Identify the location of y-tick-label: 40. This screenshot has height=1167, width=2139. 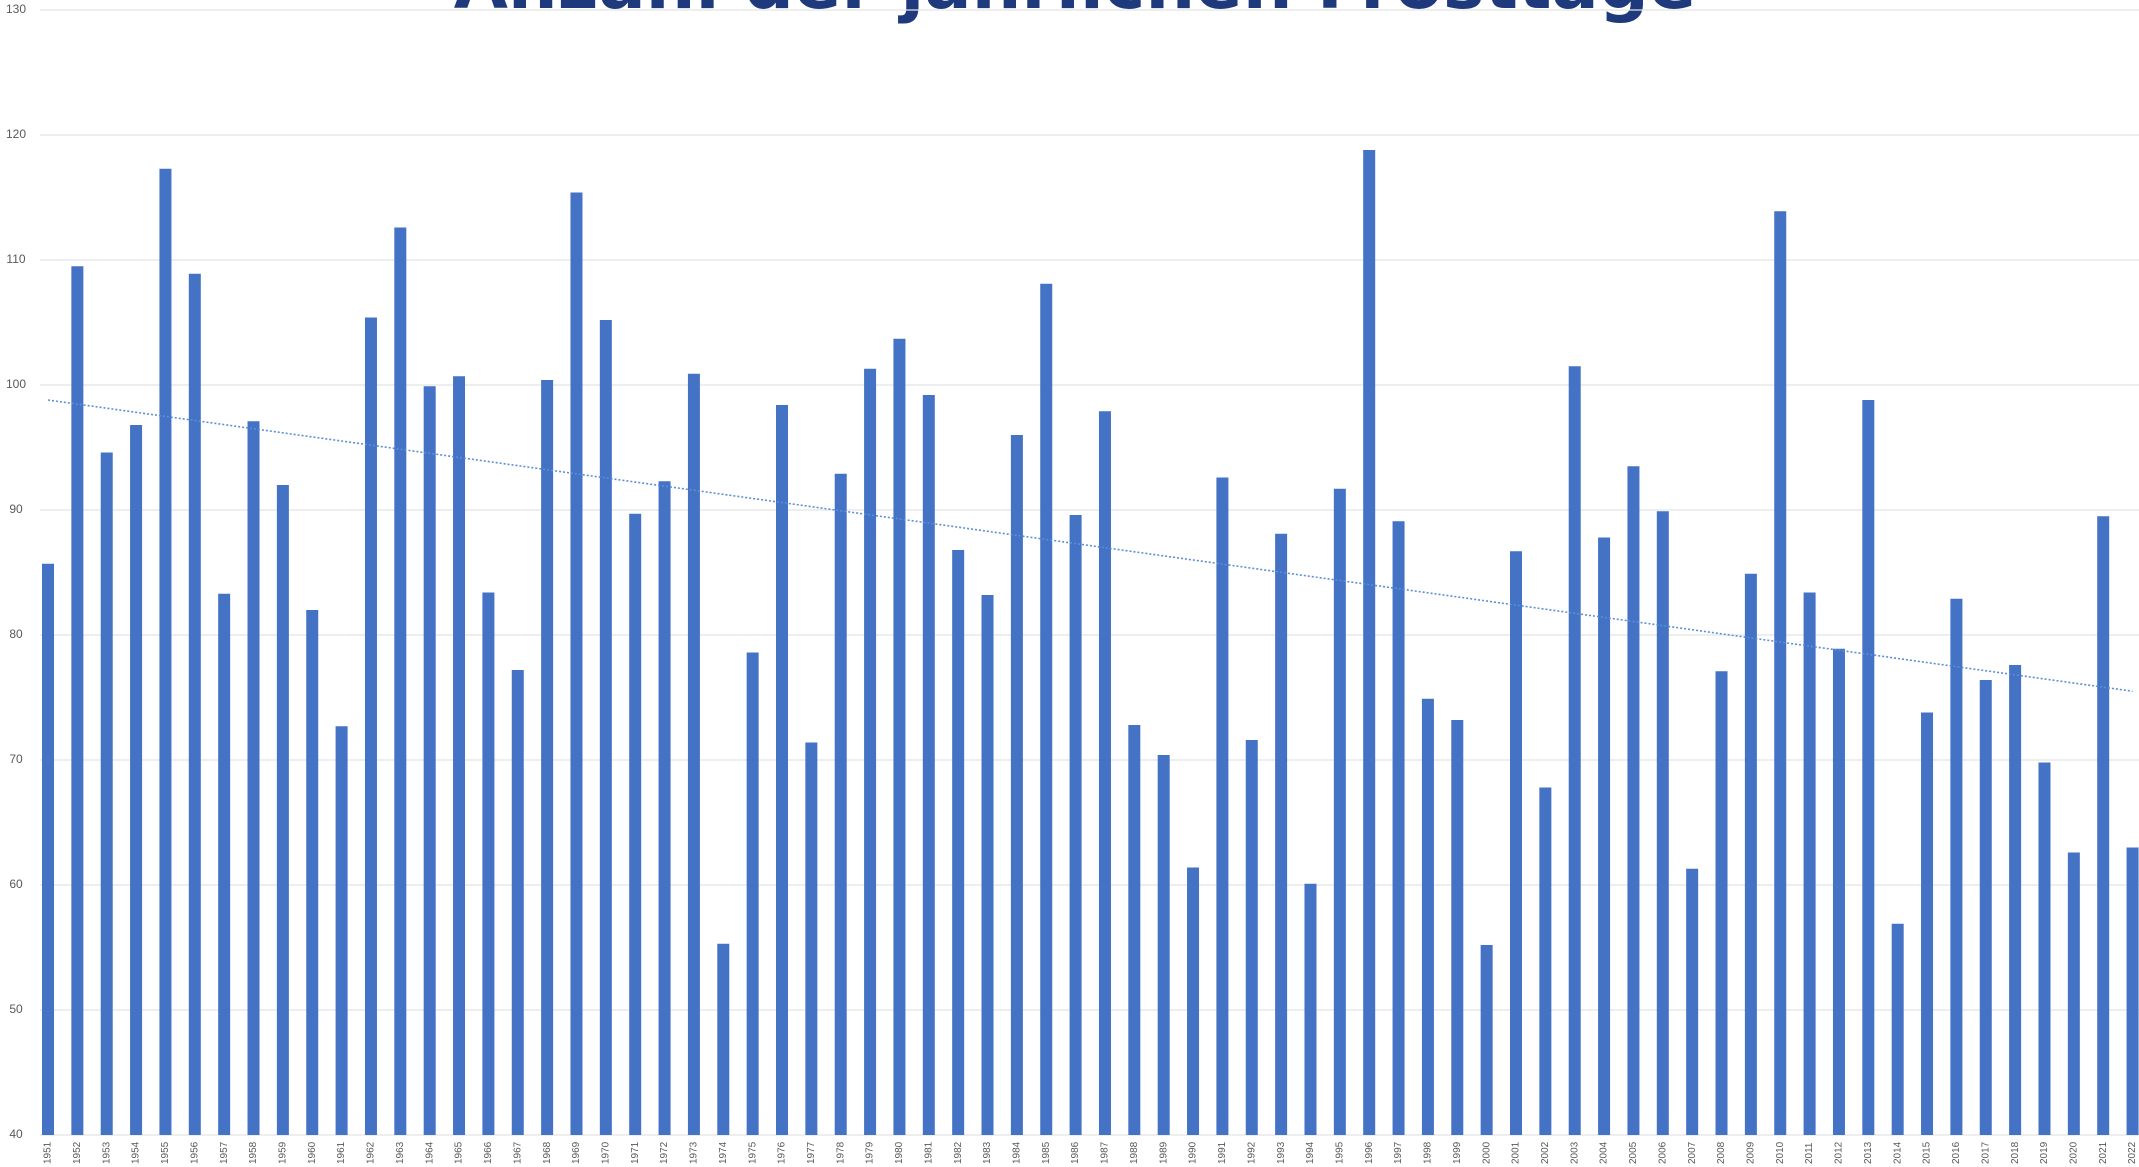
(16, 1134).